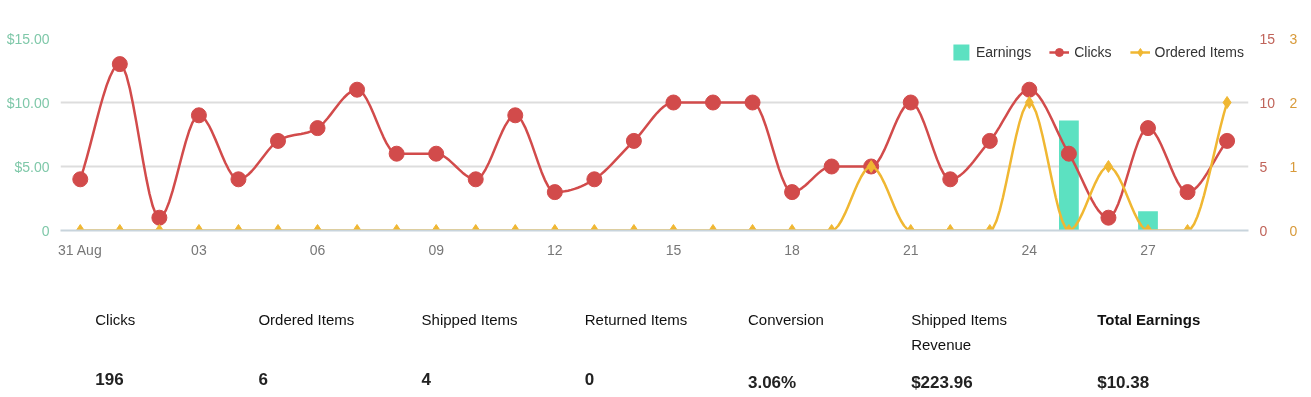 The width and height of the screenshot is (1311, 397). What do you see at coordinates (80, 249) in the screenshot?
I see `x-tick-label: 31 Aug` at bounding box center [80, 249].